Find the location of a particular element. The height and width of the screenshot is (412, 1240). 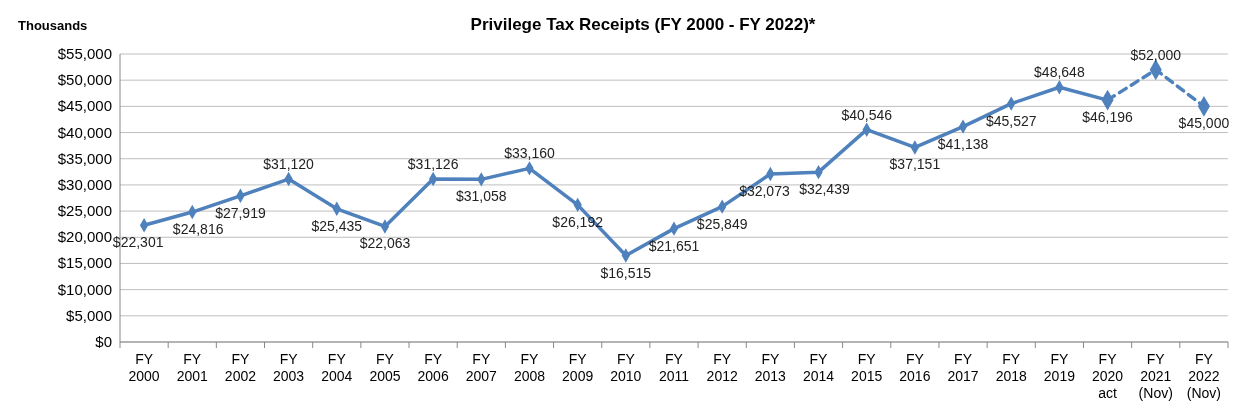

y-tick-label: $50,000 is located at coordinates (84, 80).